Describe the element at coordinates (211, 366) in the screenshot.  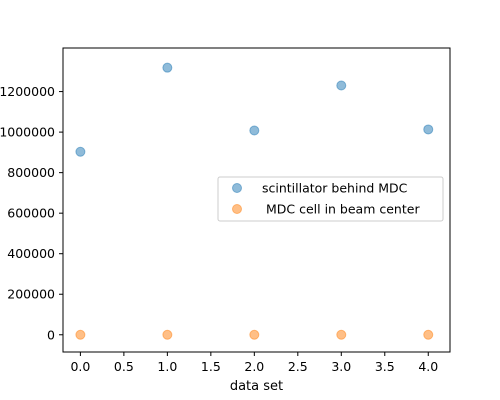
I see `x-tick-label: 1.5` at that location.